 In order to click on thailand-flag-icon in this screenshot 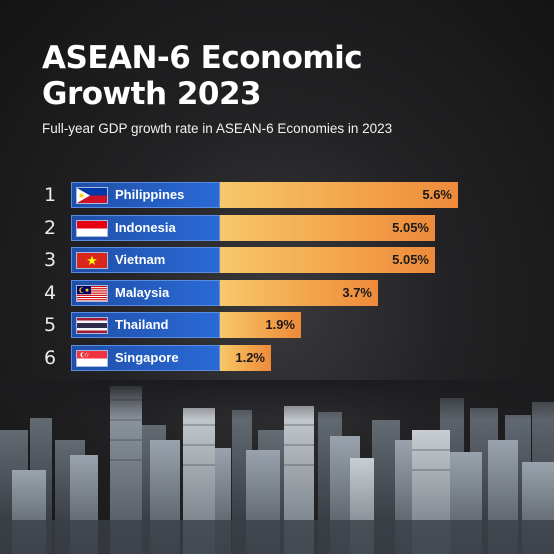, I will do `click(92, 325)`.